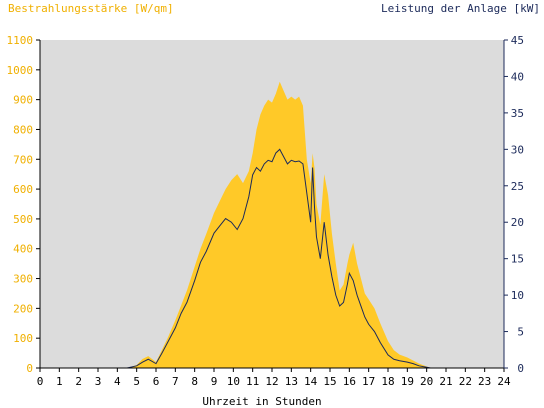 Image resolution: width=544 pixels, height=408 pixels. I want to click on left-tick-label: 500, so click(23, 219).